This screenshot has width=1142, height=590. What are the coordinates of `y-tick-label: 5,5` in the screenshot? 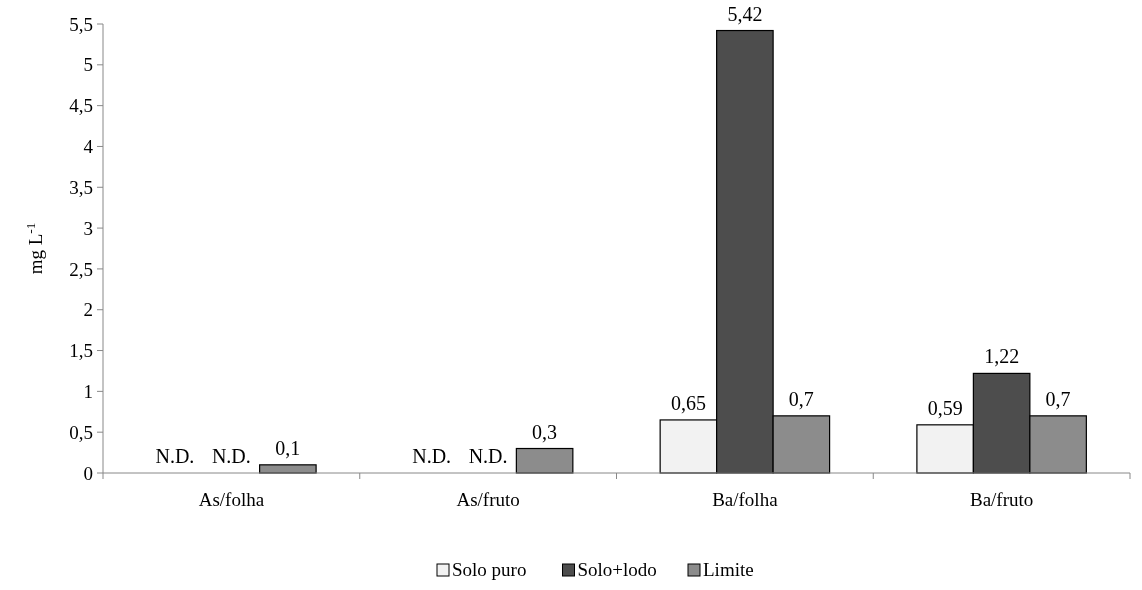 It's located at (81, 24).